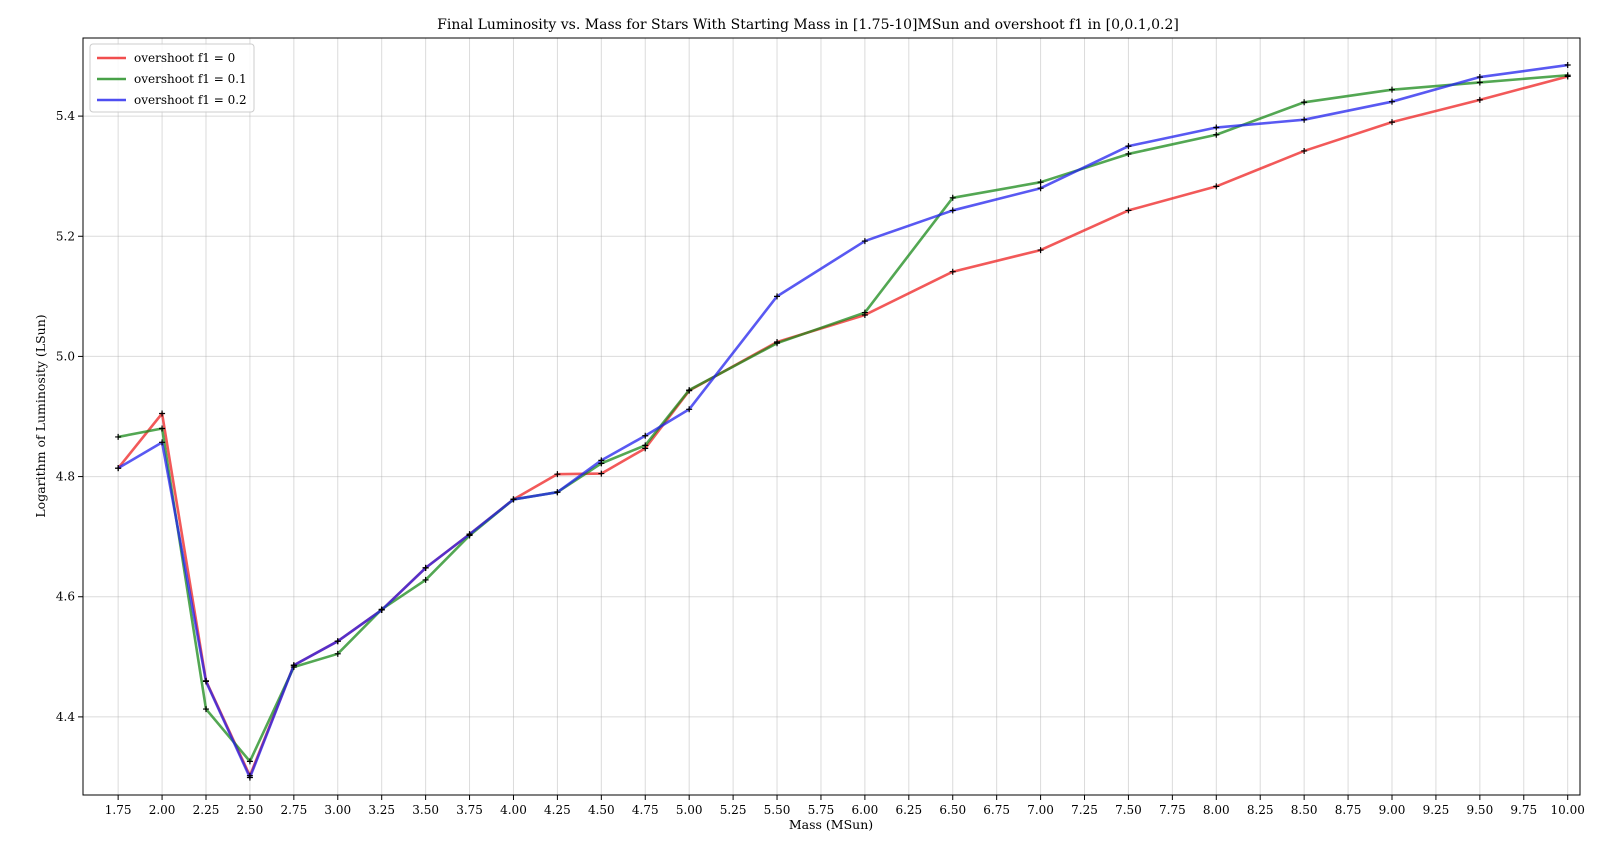  What do you see at coordinates (952, 810) in the screenshot?
I see `x-tick-label: 6.50` at bounding box center [952, 810].